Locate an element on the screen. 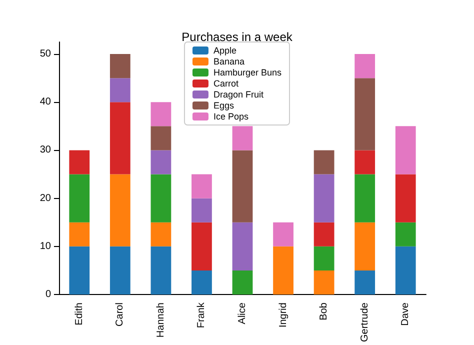 This screenshot has height=345, width=474. x-tick-label: Alice is located at coordinates (242, 313).